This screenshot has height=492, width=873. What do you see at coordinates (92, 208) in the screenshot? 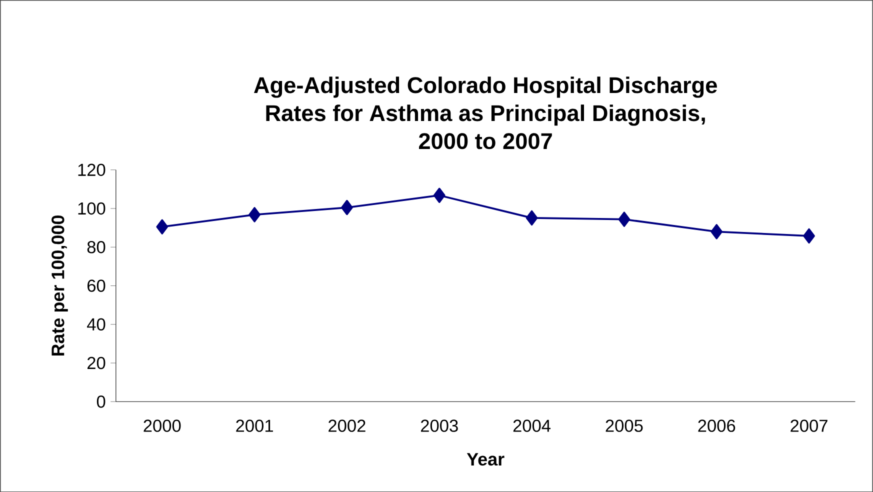
I see `y-tick-label: 100` at bounding box center [92, 208].